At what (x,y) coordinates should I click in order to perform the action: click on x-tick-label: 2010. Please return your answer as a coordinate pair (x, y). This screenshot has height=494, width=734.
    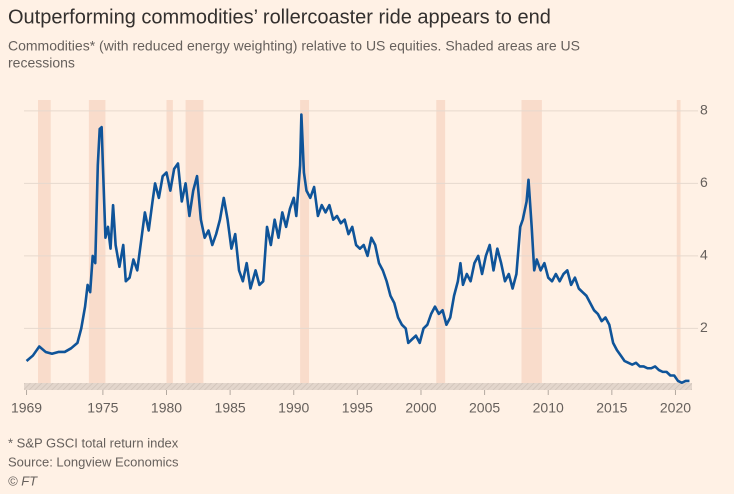
    Looking at the image, I should click on (548, 408).